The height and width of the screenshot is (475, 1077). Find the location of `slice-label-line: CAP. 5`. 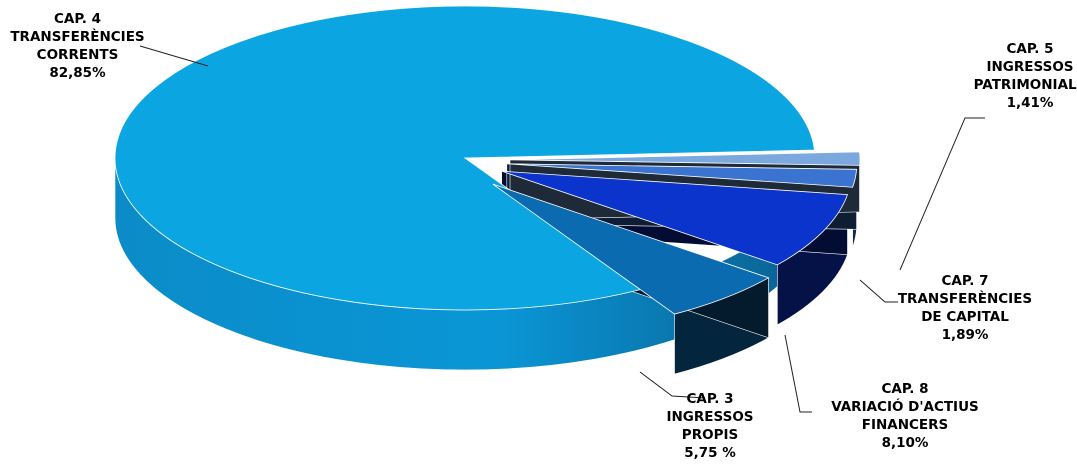

slice-label-line: CAP. 5 is located at coordinates (1030, 49).